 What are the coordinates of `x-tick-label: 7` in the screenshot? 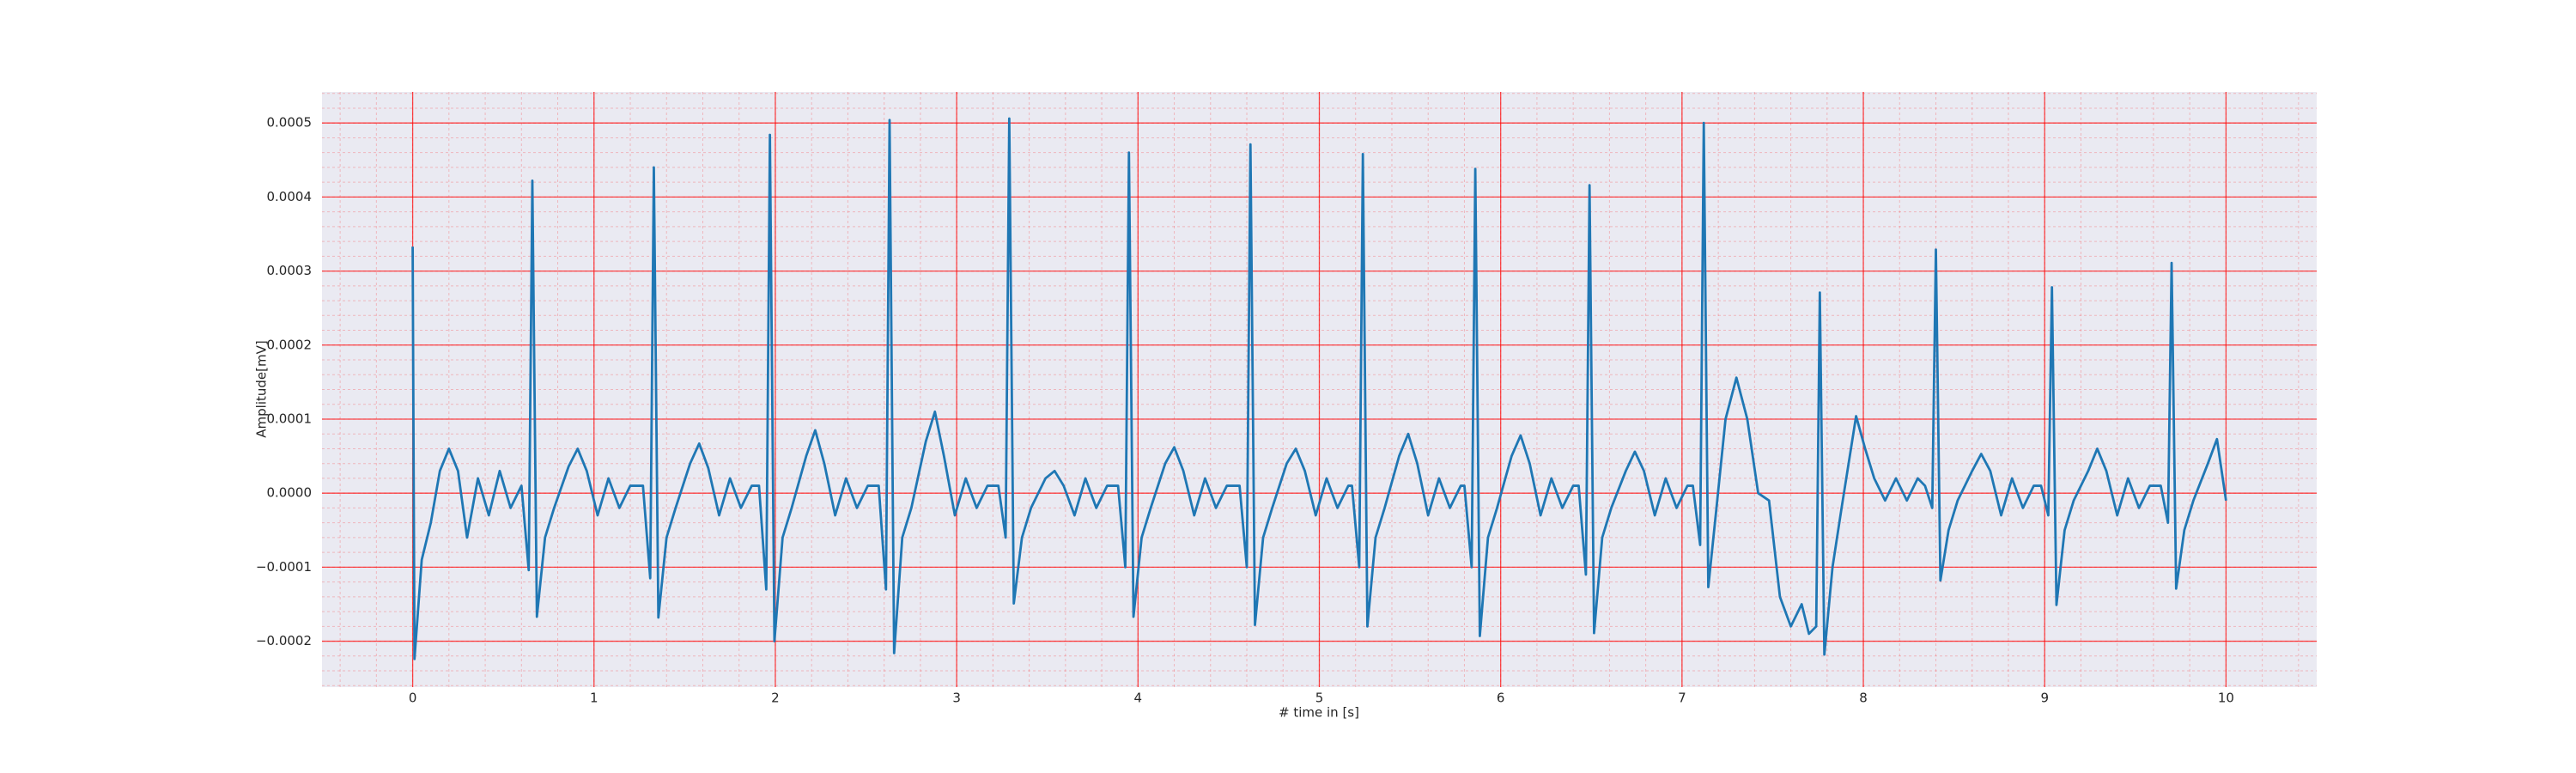 It's located at (1682, 698).